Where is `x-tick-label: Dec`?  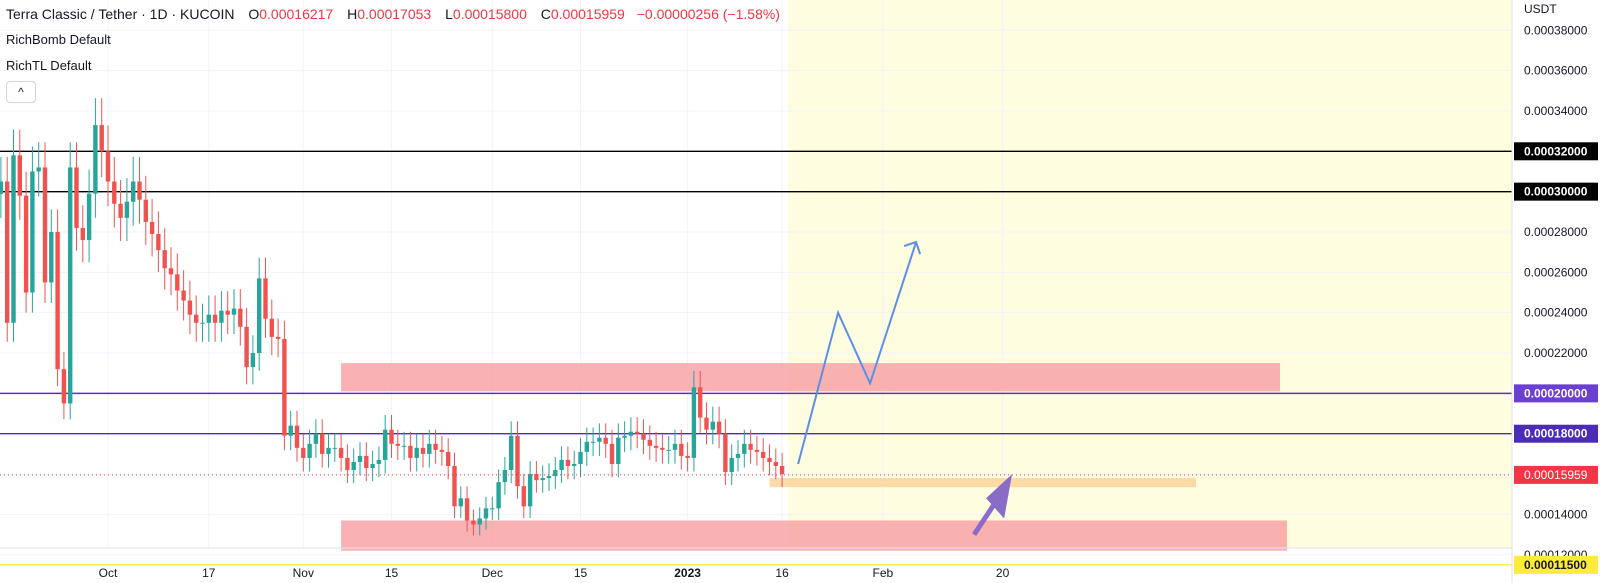 x-tick-label: Dec is located at coordinates (492, 573).